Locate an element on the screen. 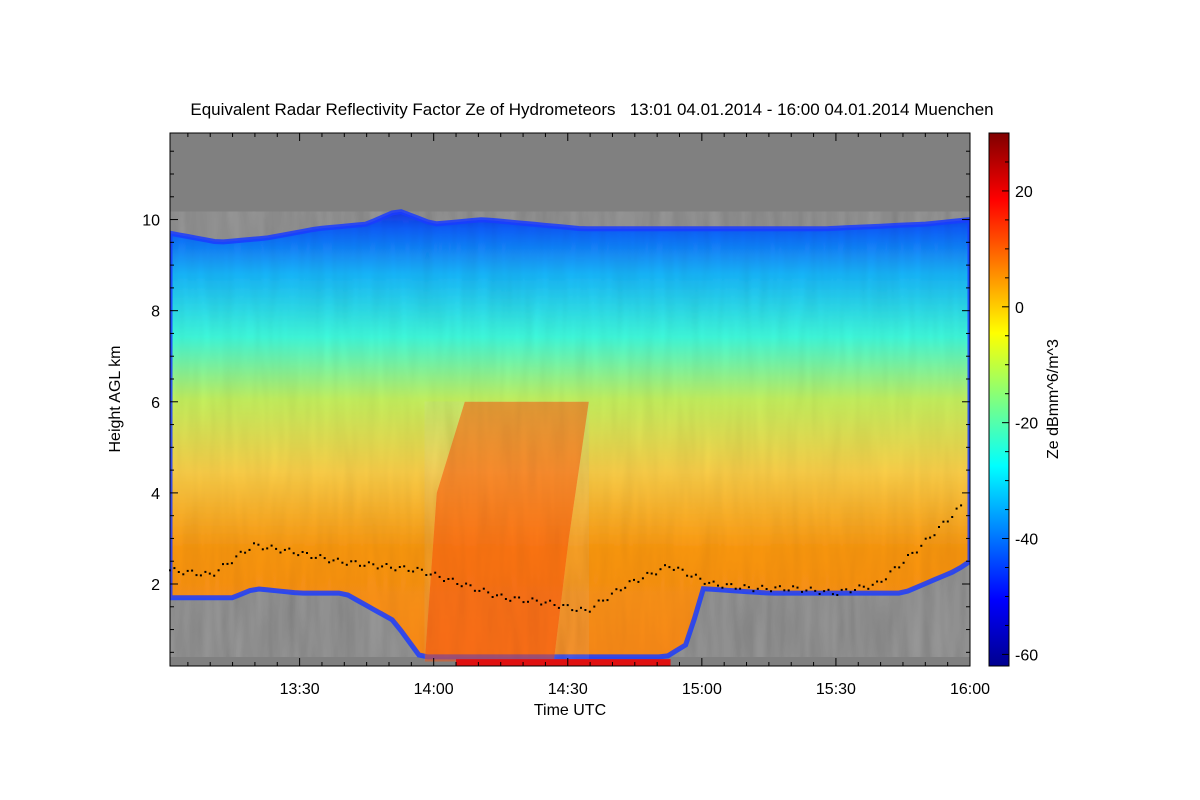  colorbar-tick-label: -40 is located at coordinates (1026, 540).